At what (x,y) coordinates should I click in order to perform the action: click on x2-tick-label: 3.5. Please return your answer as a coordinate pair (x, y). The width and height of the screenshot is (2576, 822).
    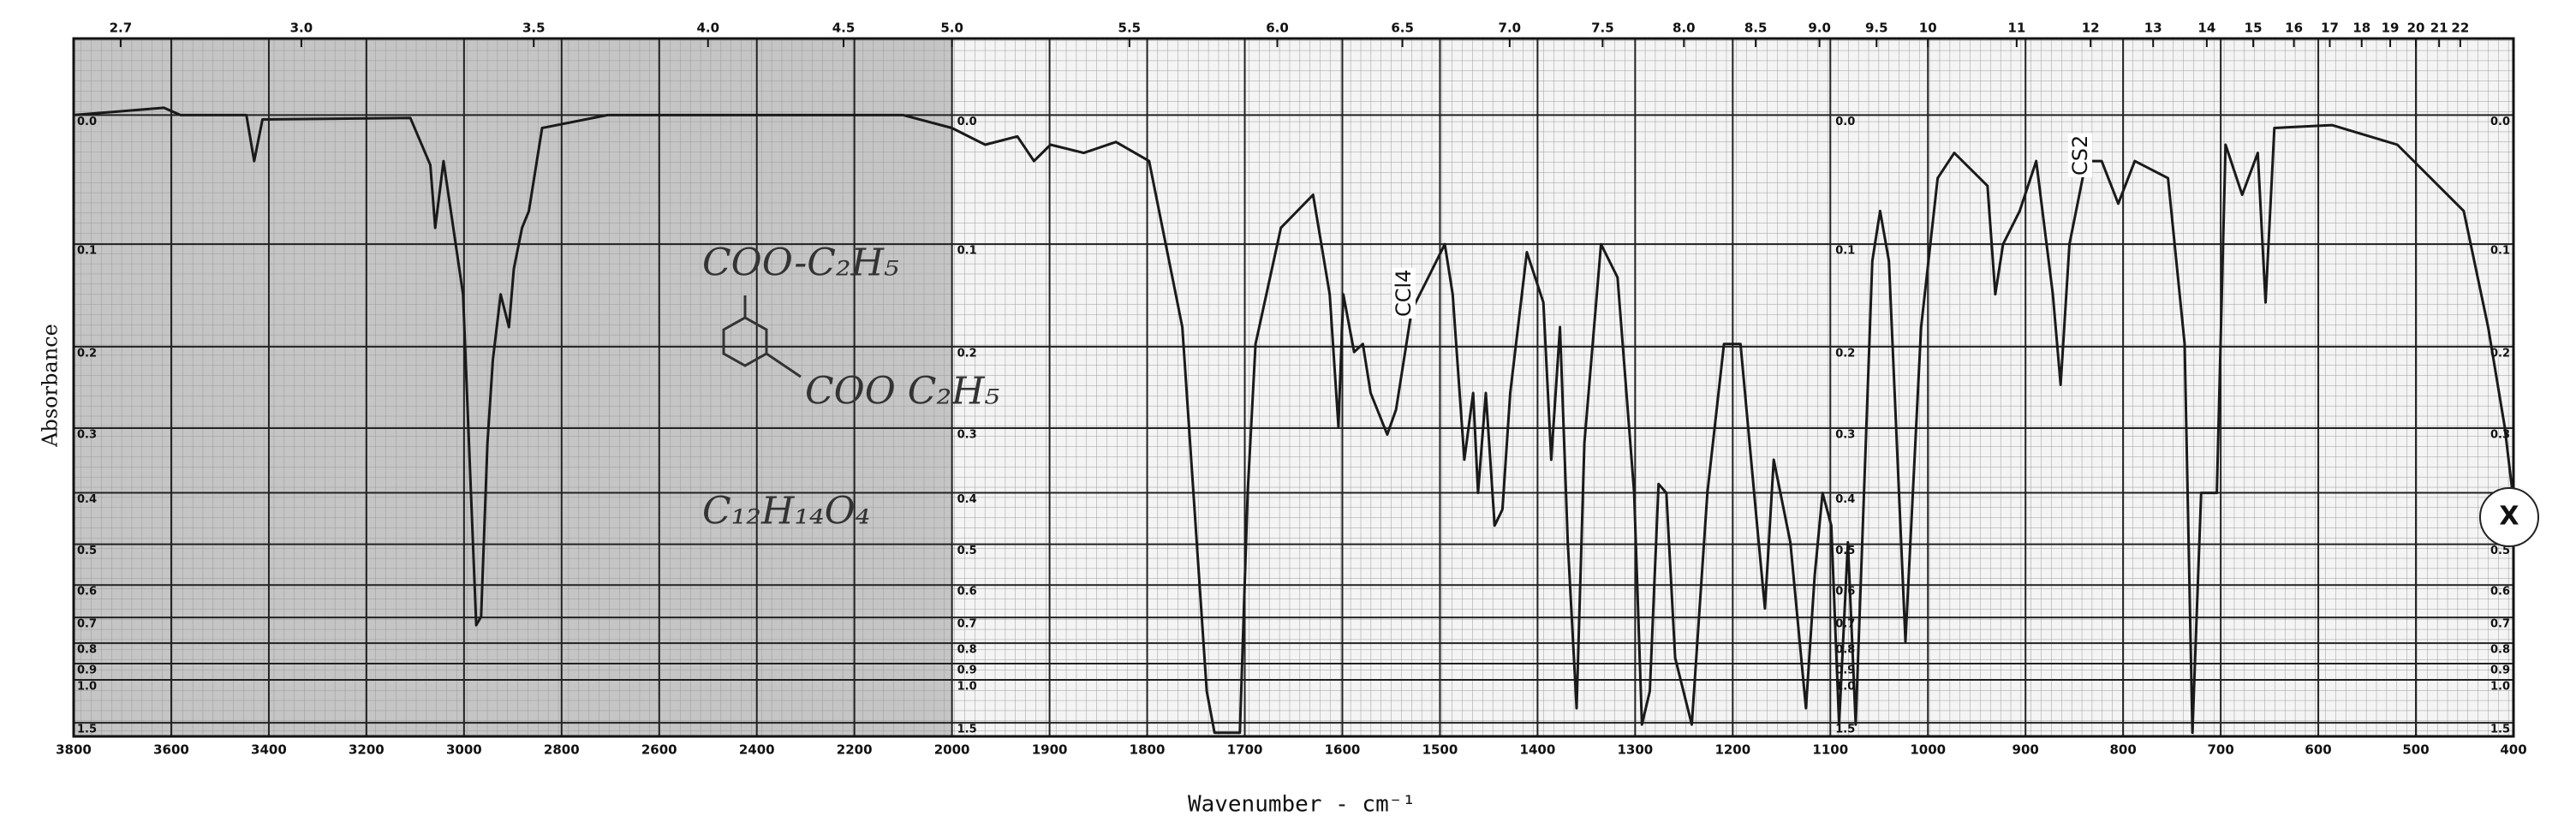
    Looking at the image, I should click on (534, 28).